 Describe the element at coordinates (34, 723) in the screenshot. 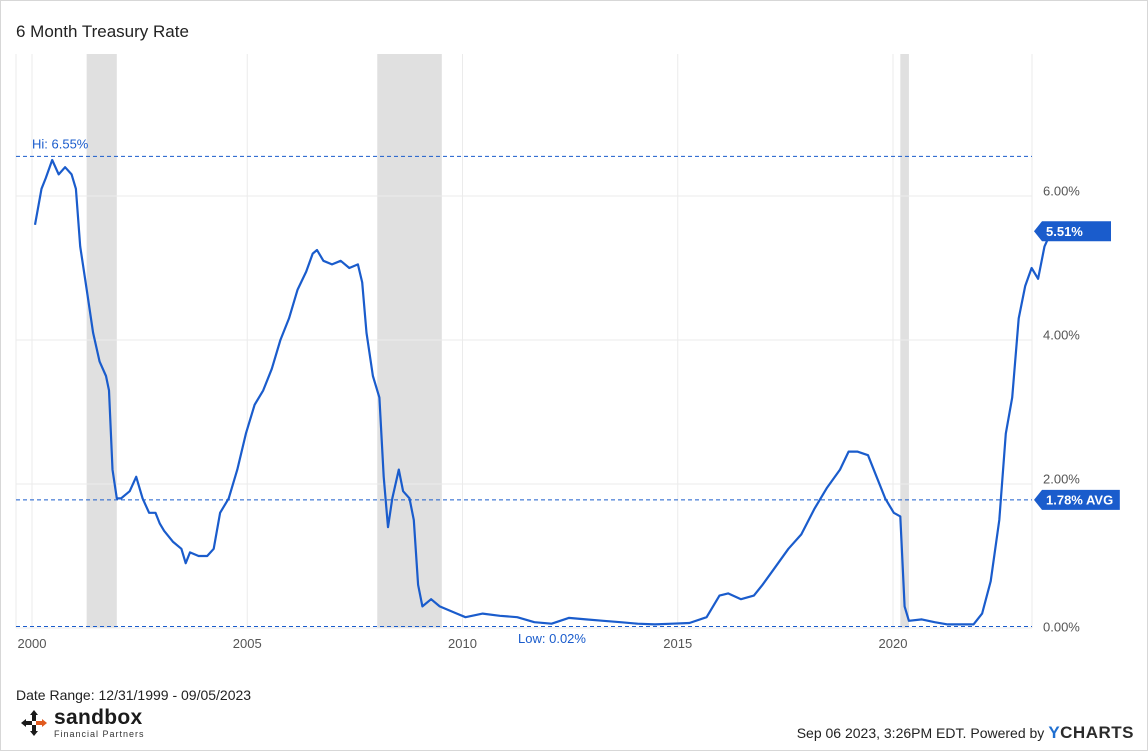

I see `compass-arrows-icon` at that location.